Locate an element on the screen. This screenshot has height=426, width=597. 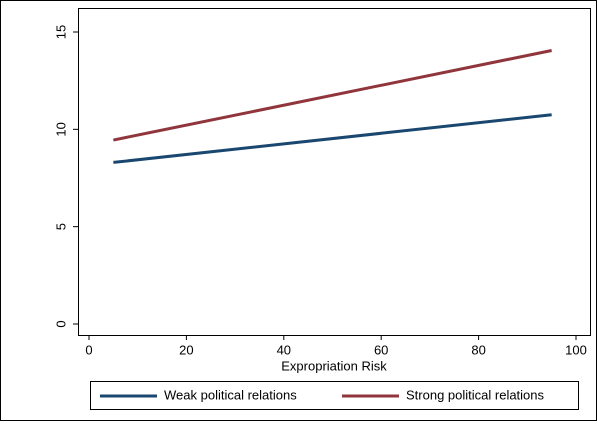
x-tick-label: 60 is located at coordinates (381, 349).